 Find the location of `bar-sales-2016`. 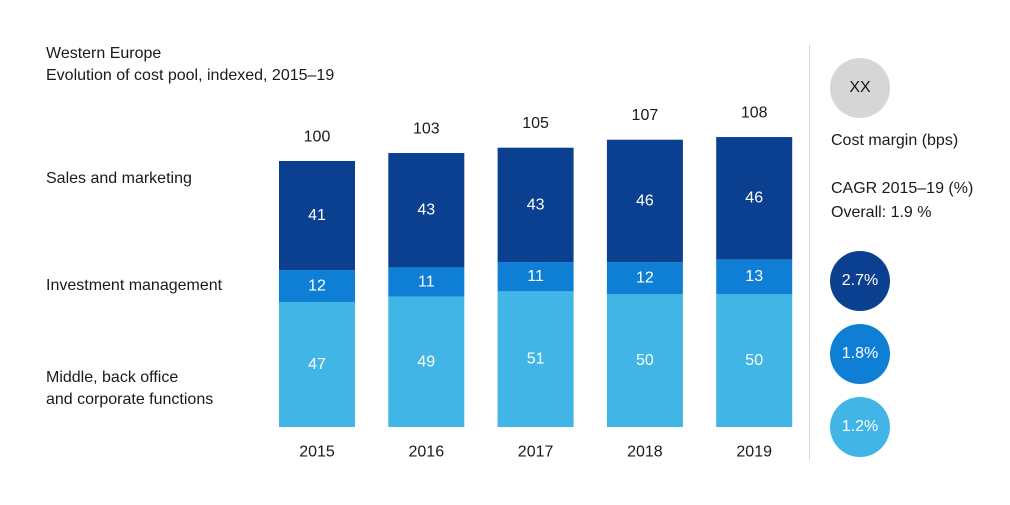

bar-sales-2016 is located at coordinates (426, 210).